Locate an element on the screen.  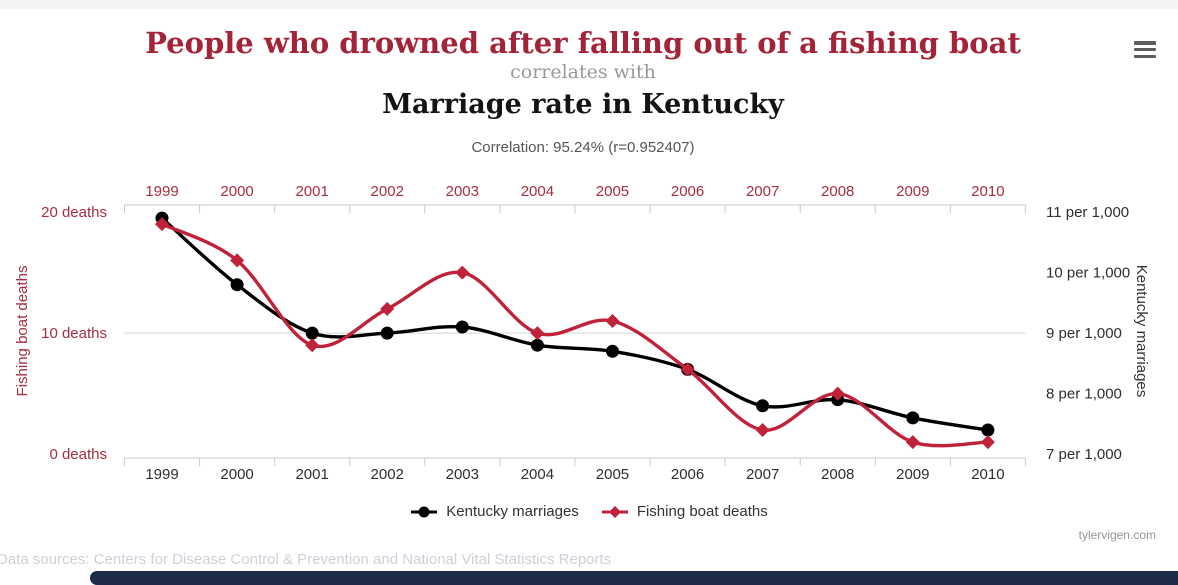
legend-item-fishing-boat-deaths: Fishing boat deaths is located at coordinates (684, 511).